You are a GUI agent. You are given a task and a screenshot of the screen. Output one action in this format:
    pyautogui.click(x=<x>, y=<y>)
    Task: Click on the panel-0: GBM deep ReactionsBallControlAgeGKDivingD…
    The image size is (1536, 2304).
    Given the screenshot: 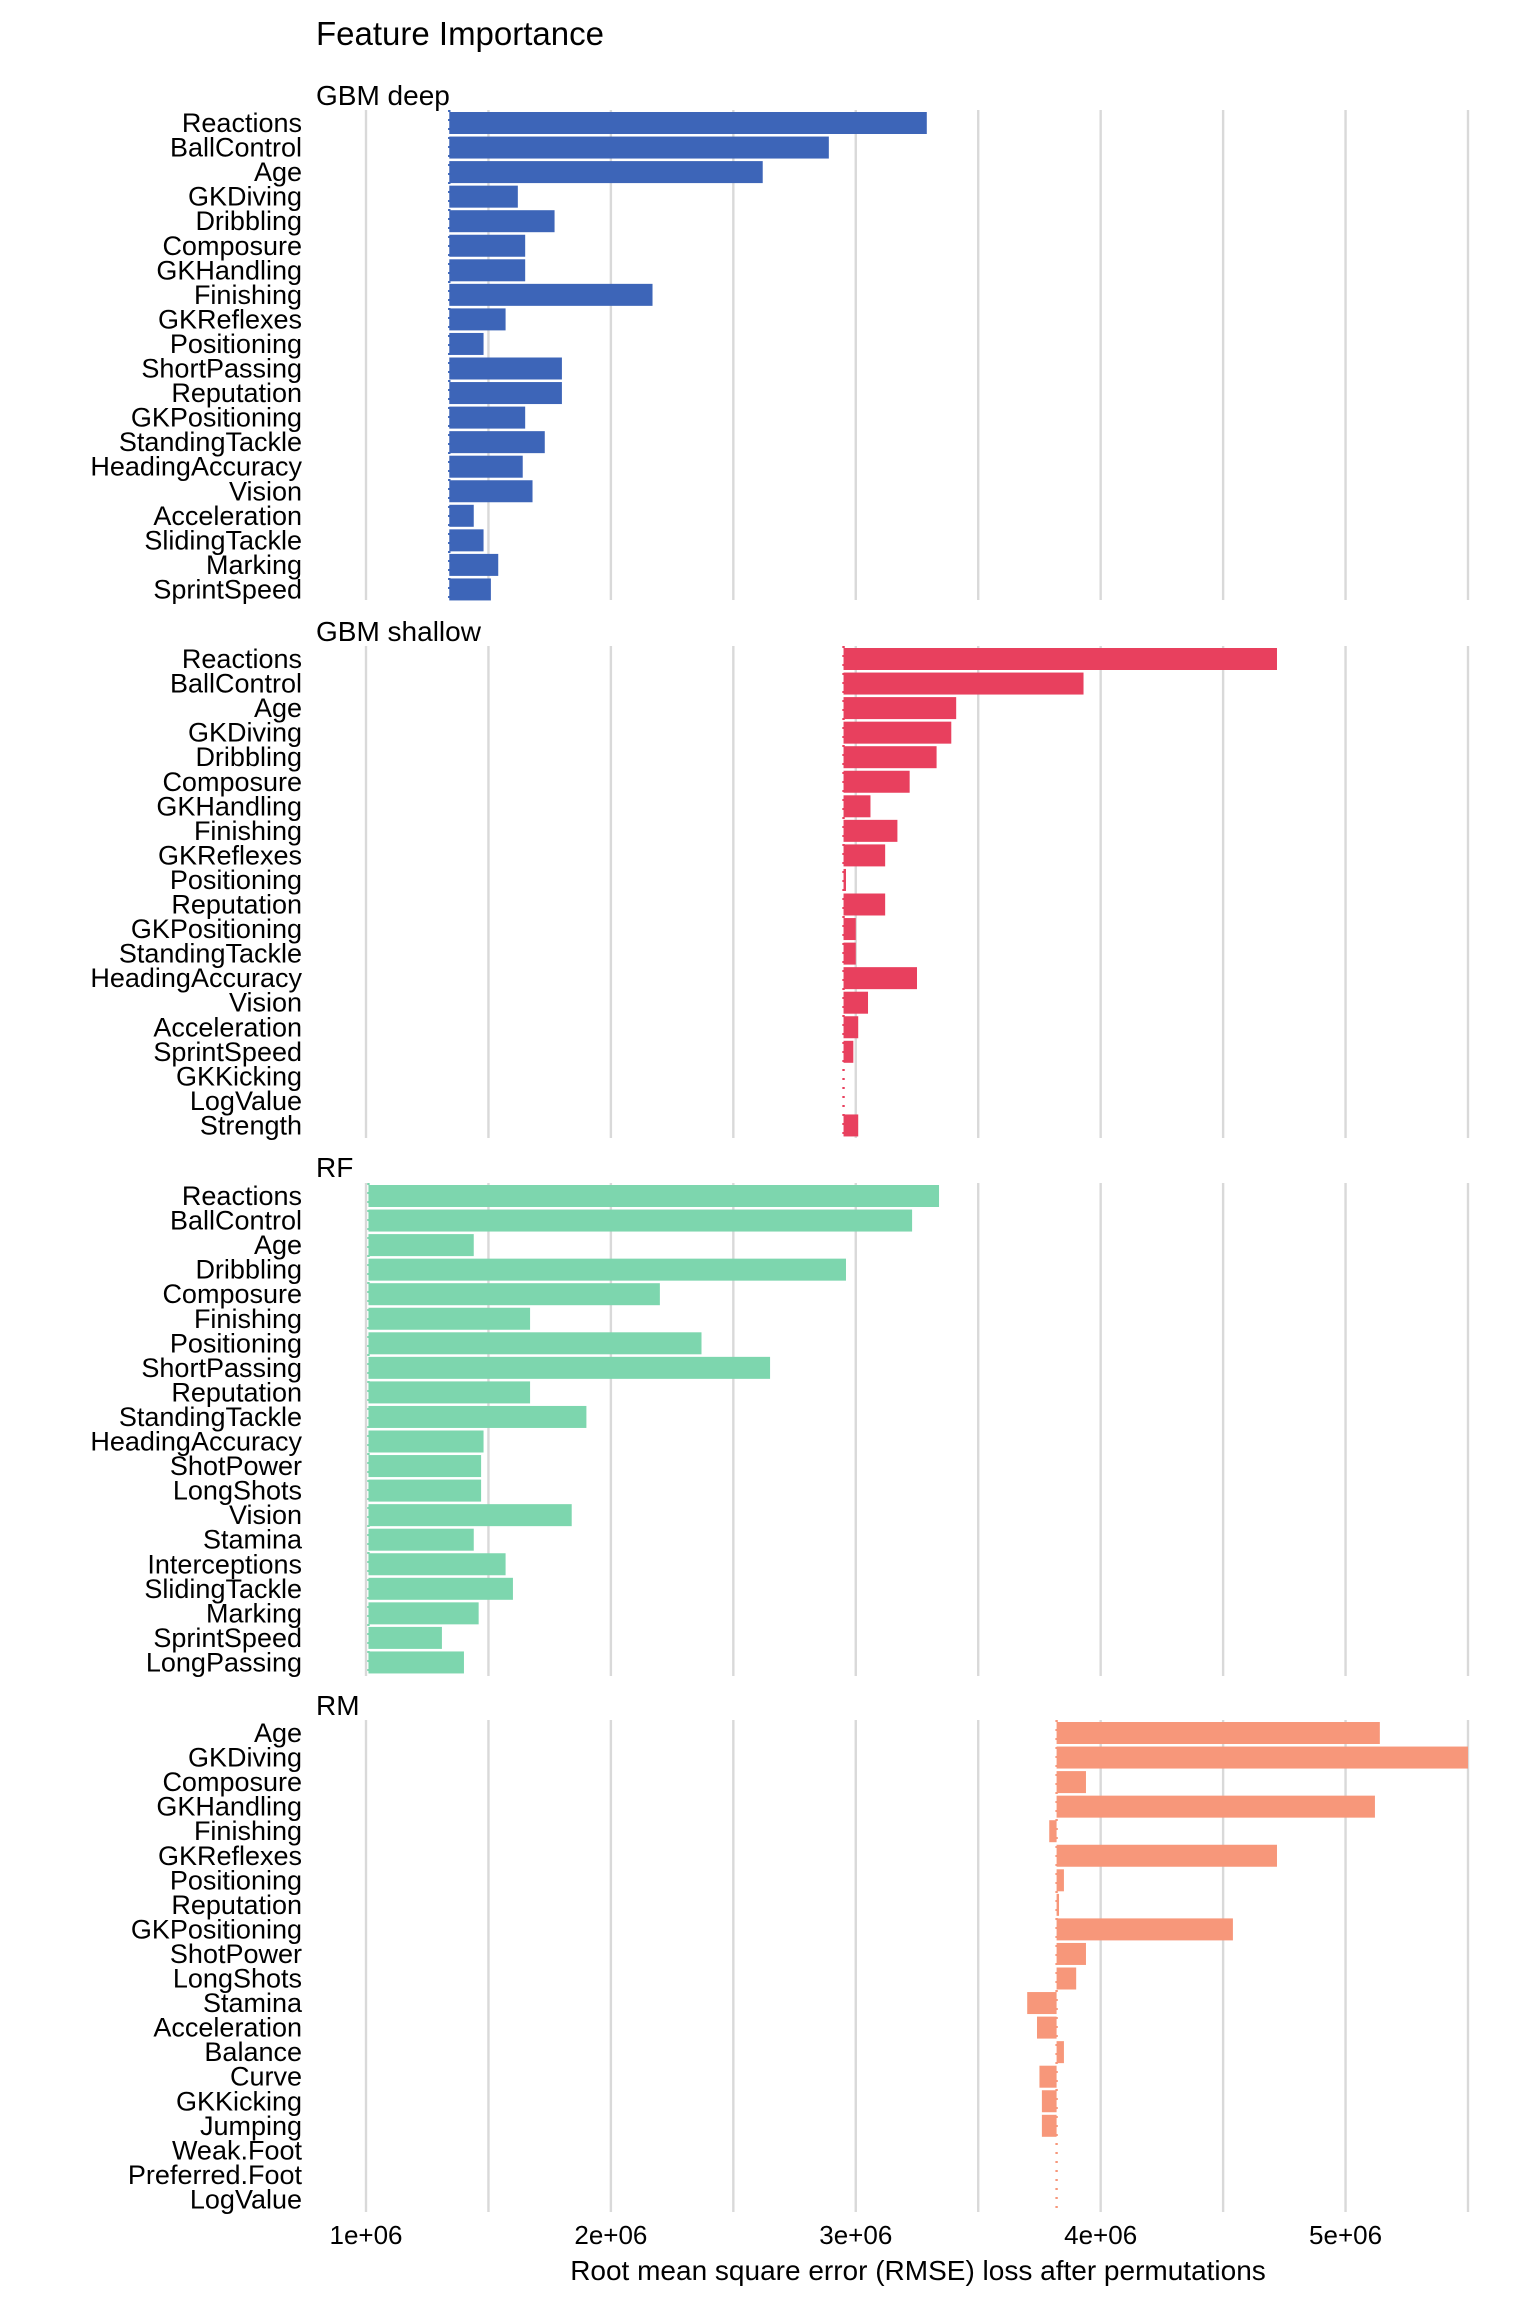 What is the action you would take?
    pyautogui.click(x=508, y=342)
    